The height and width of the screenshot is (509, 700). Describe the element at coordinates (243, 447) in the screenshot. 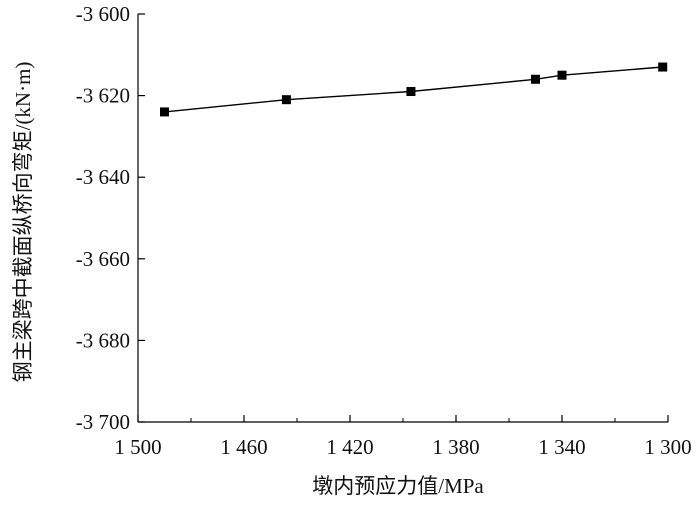

I see `x-tick-label: 1 460` at that location.